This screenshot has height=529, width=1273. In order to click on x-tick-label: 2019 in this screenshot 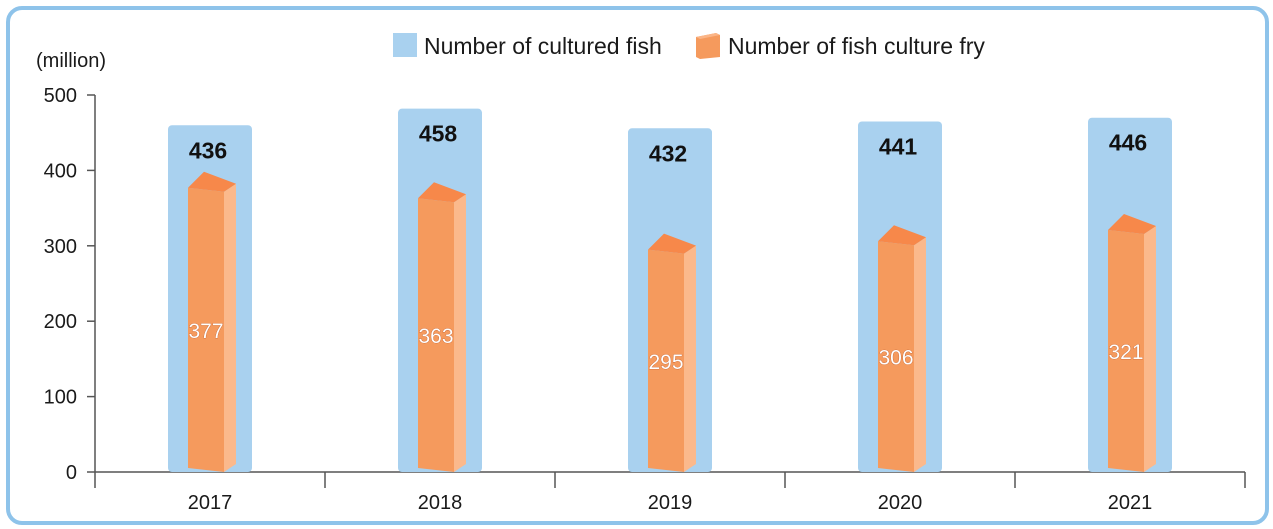, I will do `click(670, 503)`.